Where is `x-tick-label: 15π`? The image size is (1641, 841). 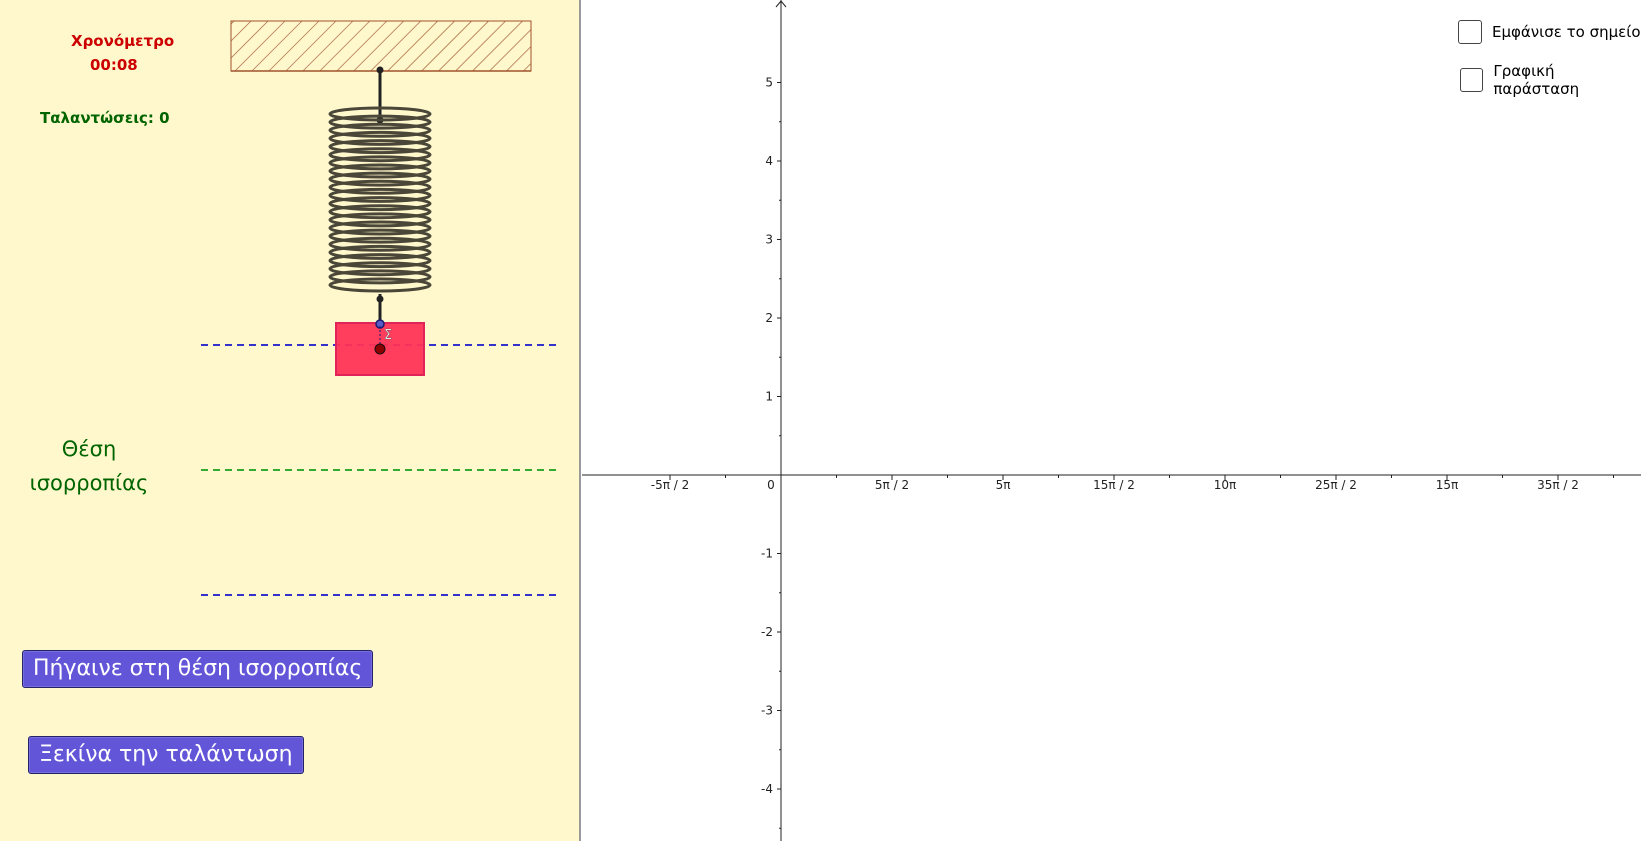 x-tick-label: 15π is located at coordinates (1447, 485).